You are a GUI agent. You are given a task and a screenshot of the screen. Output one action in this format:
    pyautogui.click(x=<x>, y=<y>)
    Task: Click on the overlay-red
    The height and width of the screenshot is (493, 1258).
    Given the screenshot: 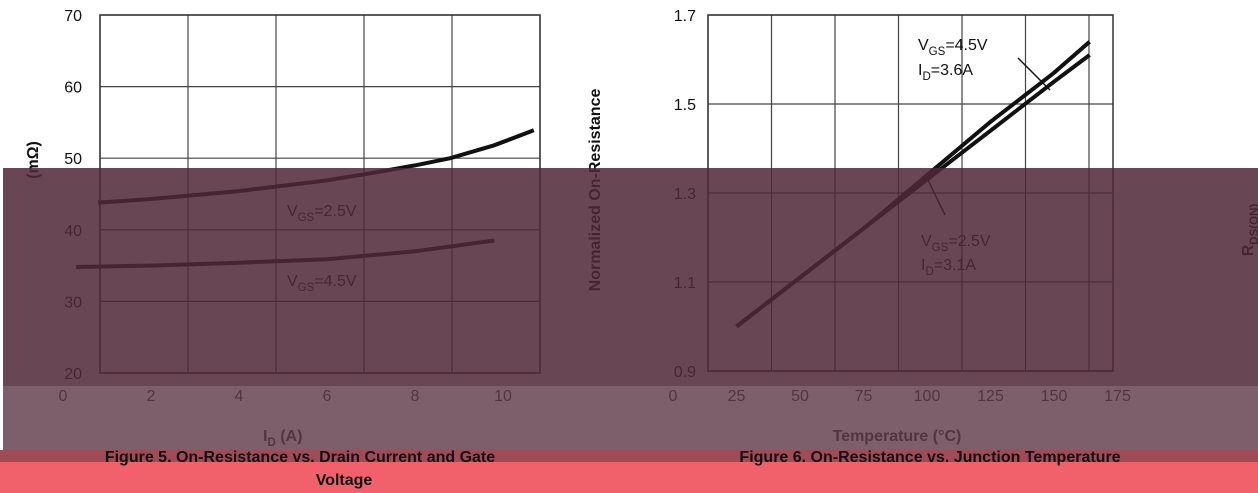 What is the action you would take?
    pyautogui.click(x=629, y=477)
    